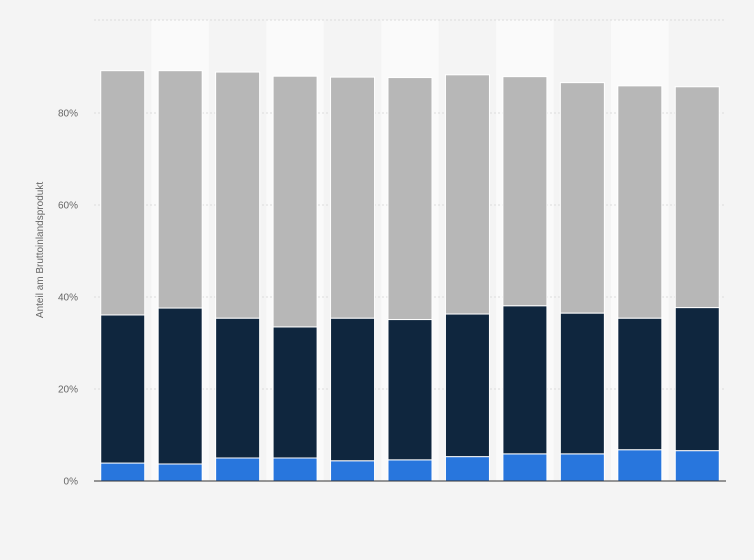  I want to click on y-tick-label: 0%, so click(71, 482).